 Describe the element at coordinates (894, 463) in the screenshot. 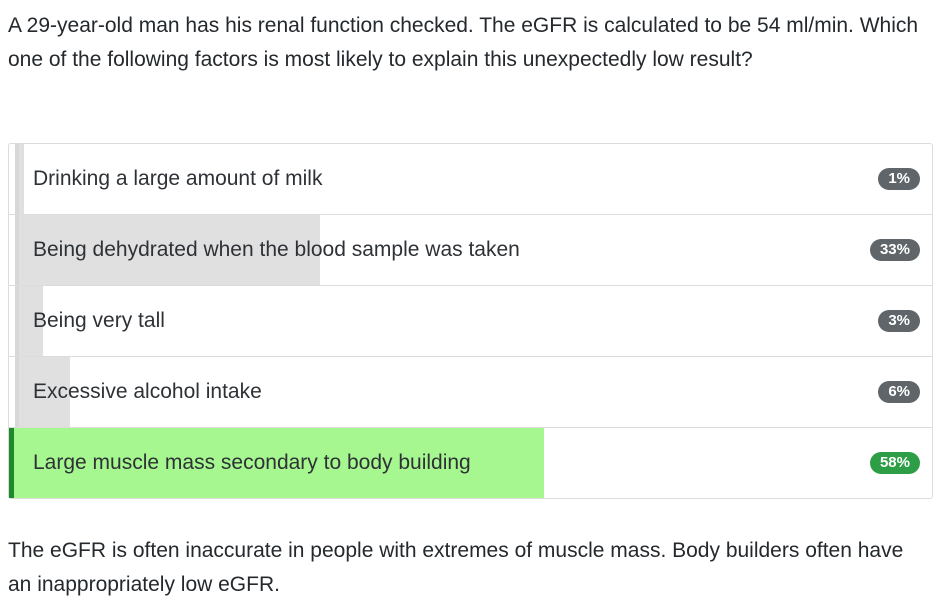

I see `percent-badge: 58%` at that location.